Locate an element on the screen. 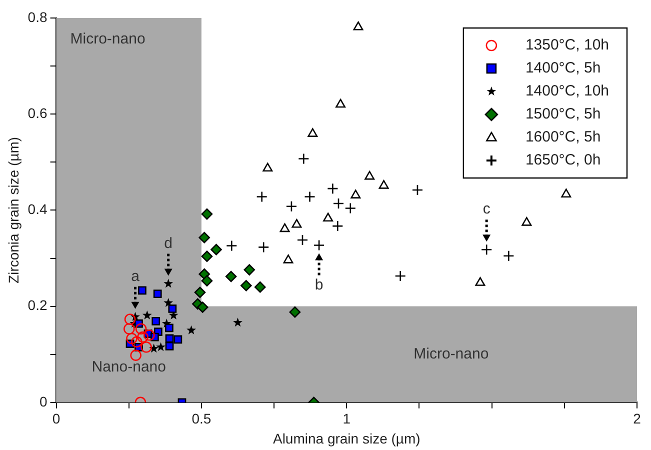 Image resolution: width=651 pixels, height=450 pixels. y-tick-label: 0.6 is located at coordinates (38, 112).